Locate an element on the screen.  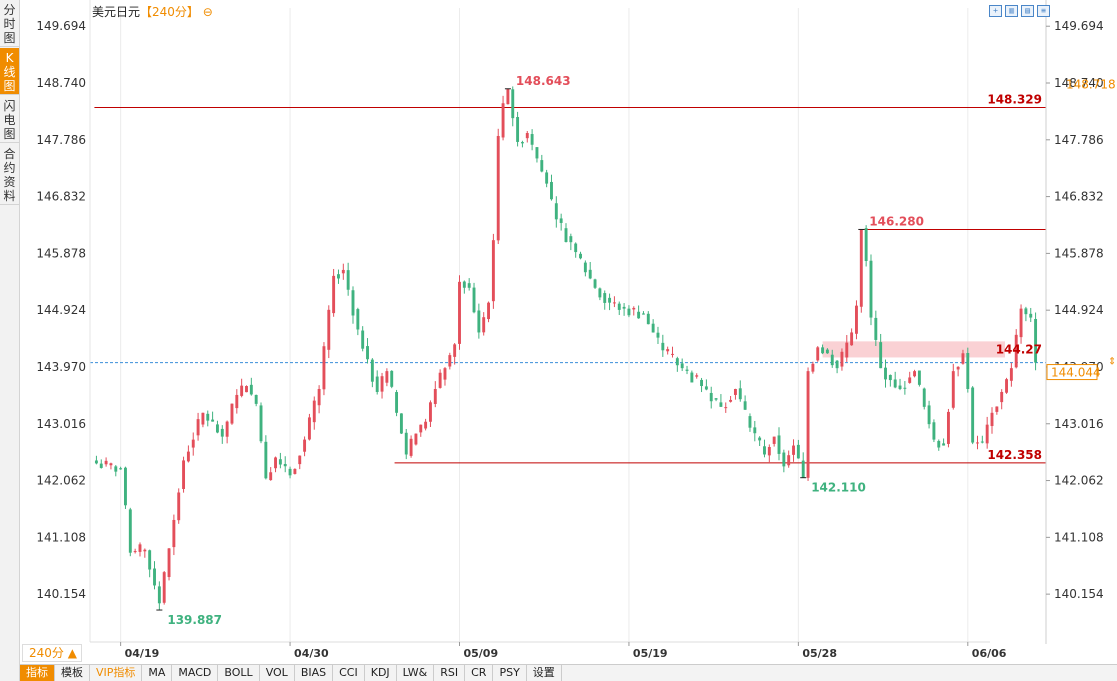
indicator-button-6: VOL is located at coordinates (277, 673).